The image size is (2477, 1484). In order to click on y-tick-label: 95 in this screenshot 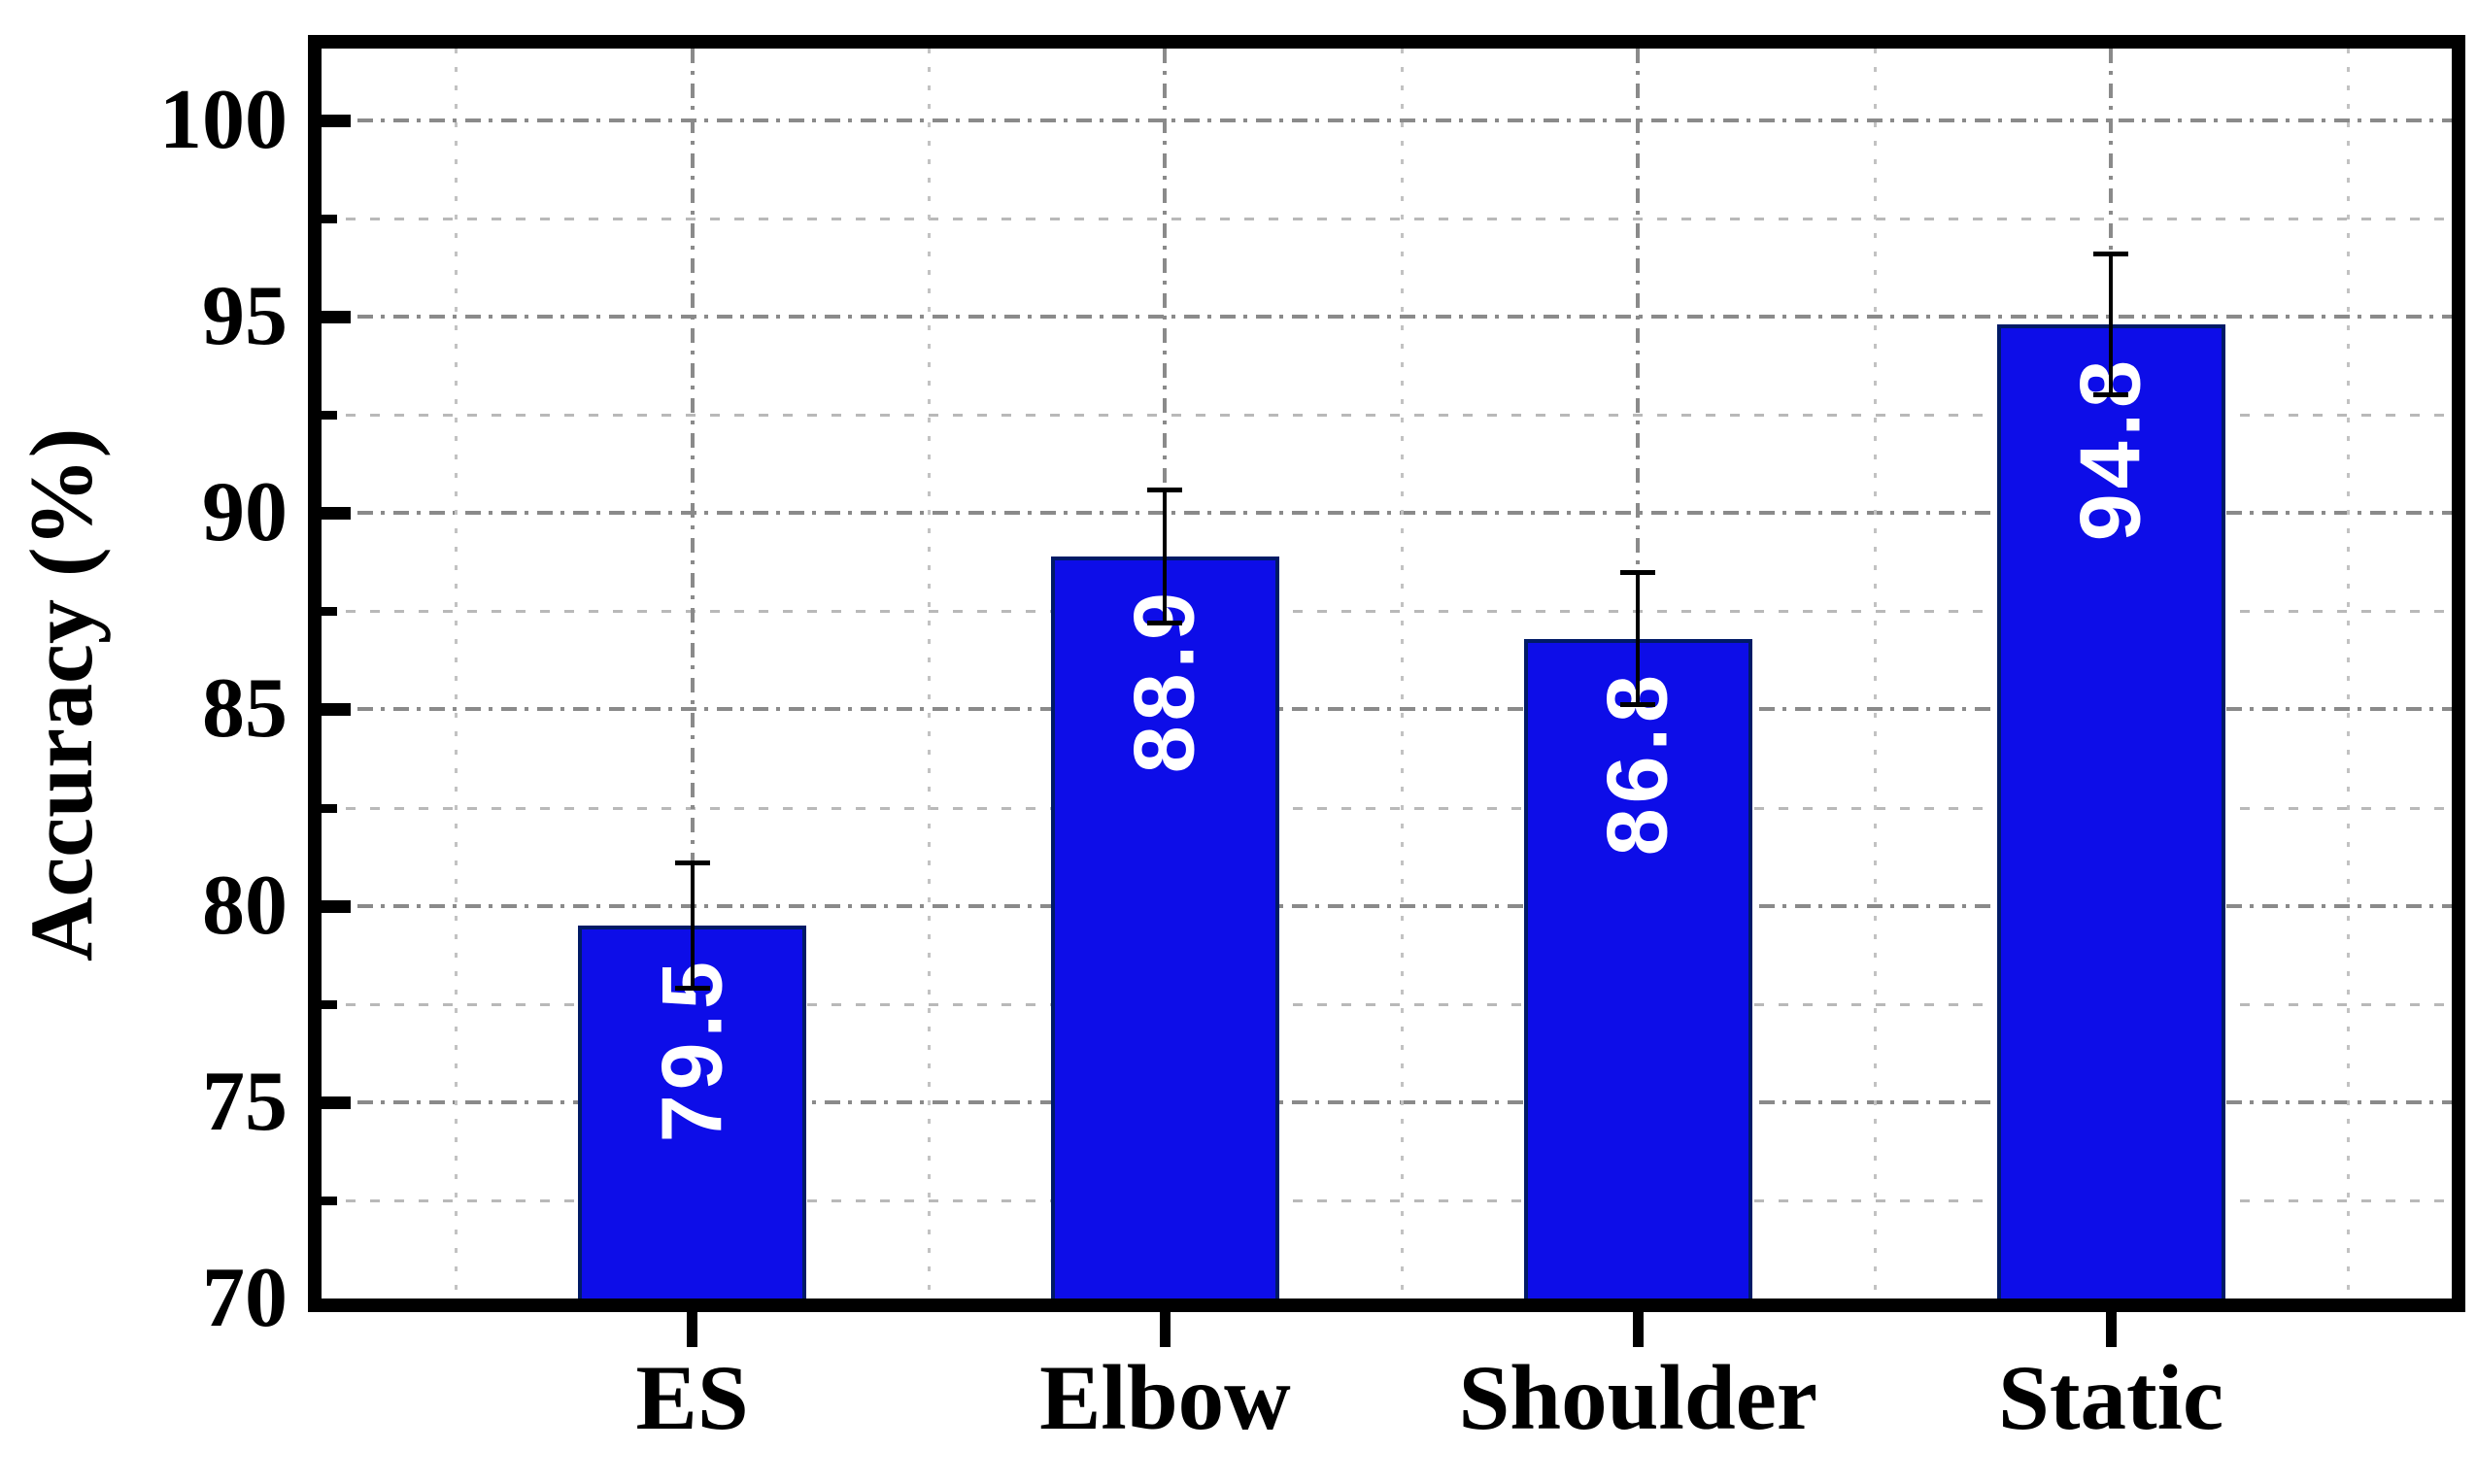, I will do `click(245, 316)`.